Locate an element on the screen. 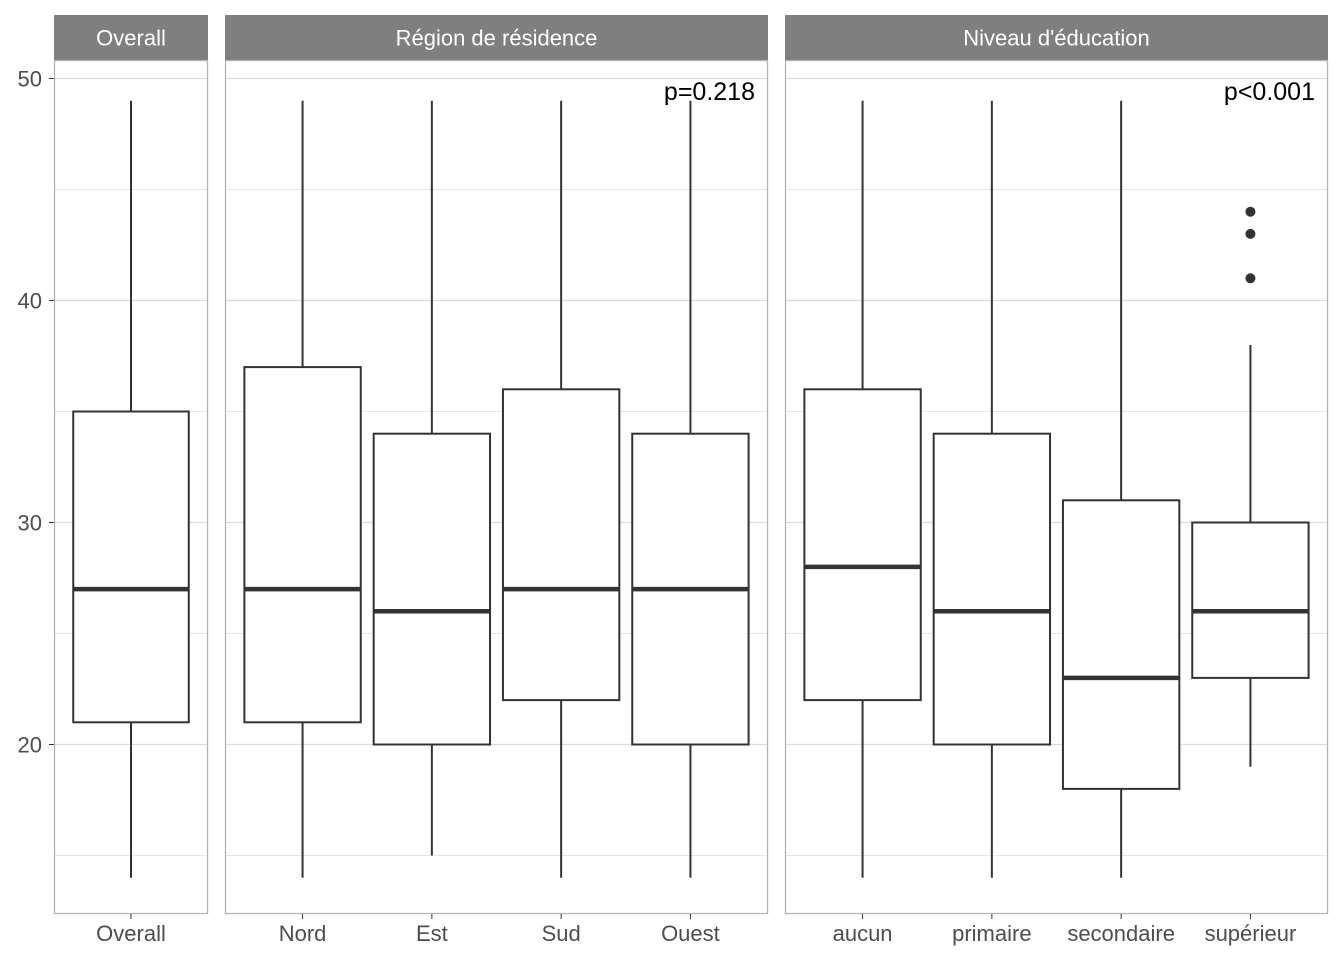 This screenshot has width=1344, height=960. p-value-annotation: p<0.001 is located at coordinates (1269, 92).